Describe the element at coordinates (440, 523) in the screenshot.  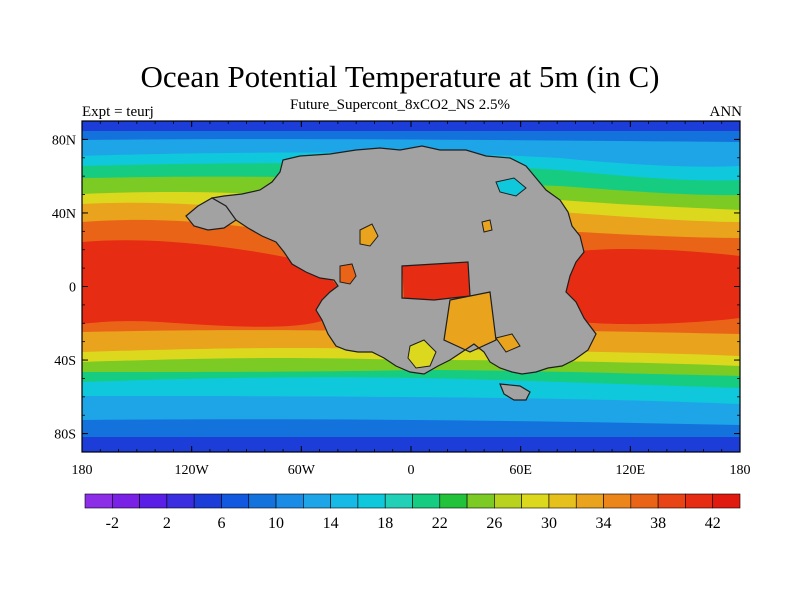
I see `colorbar-label: 22` at that location.